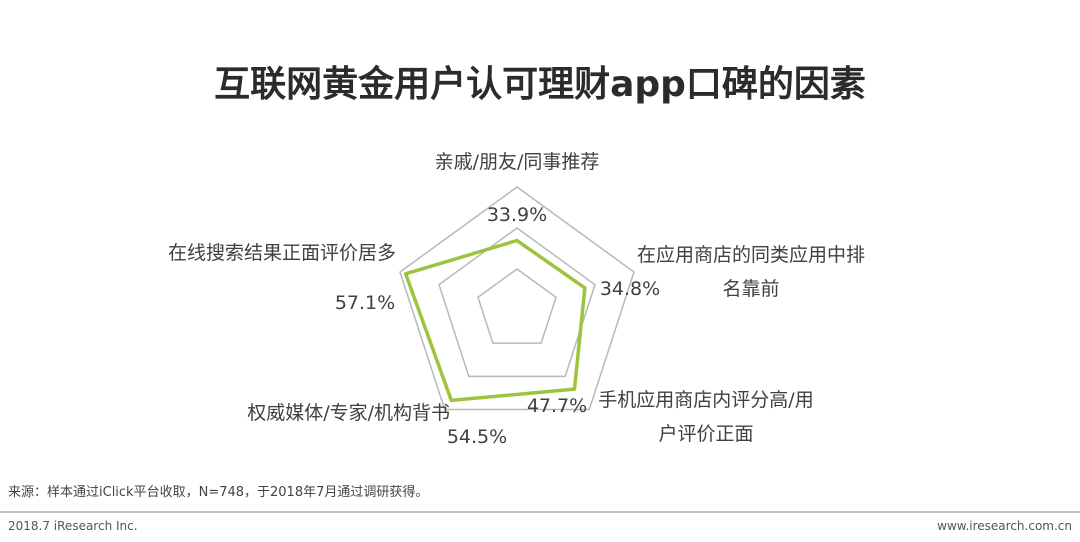  What do you see at coordinates (365, 303) in the screenshot?
I see `value-label: 57.1%` at bounding box center [365, 303].